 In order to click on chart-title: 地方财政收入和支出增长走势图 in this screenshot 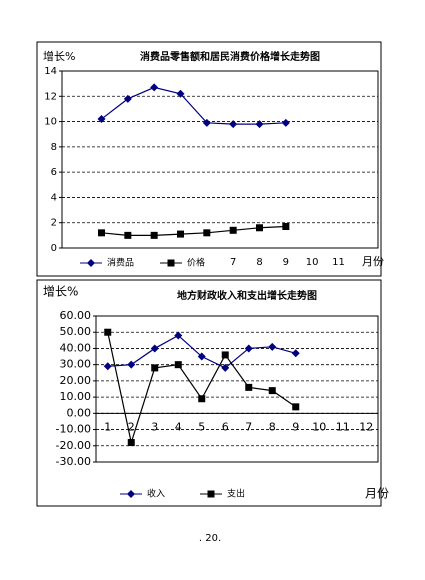, I will do `click(247, 295)`.